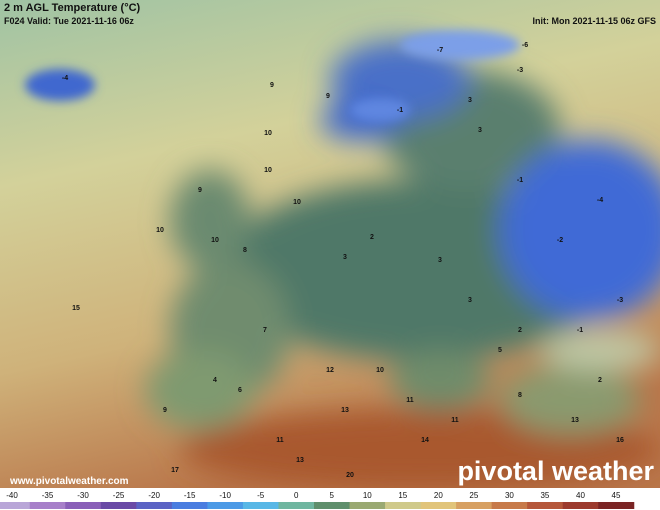 This screenshot has height=510, width=660. Describe the element at coordinates (438, 495) in the screenshot. I see `colorbar-tick-label: 20` at that location.